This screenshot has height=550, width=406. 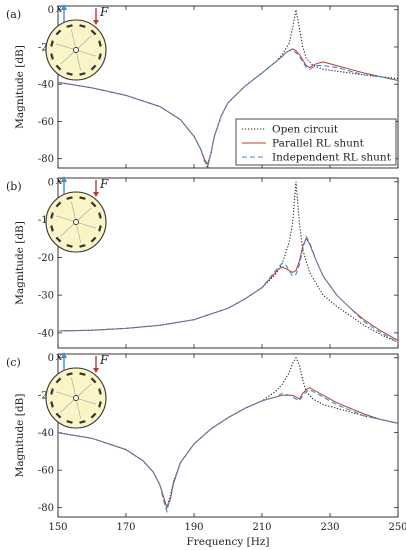 What do you see at coordinates (14, 186) in the screenshot?
I see `panel-label: (b)` at bounding box center [14, 186].